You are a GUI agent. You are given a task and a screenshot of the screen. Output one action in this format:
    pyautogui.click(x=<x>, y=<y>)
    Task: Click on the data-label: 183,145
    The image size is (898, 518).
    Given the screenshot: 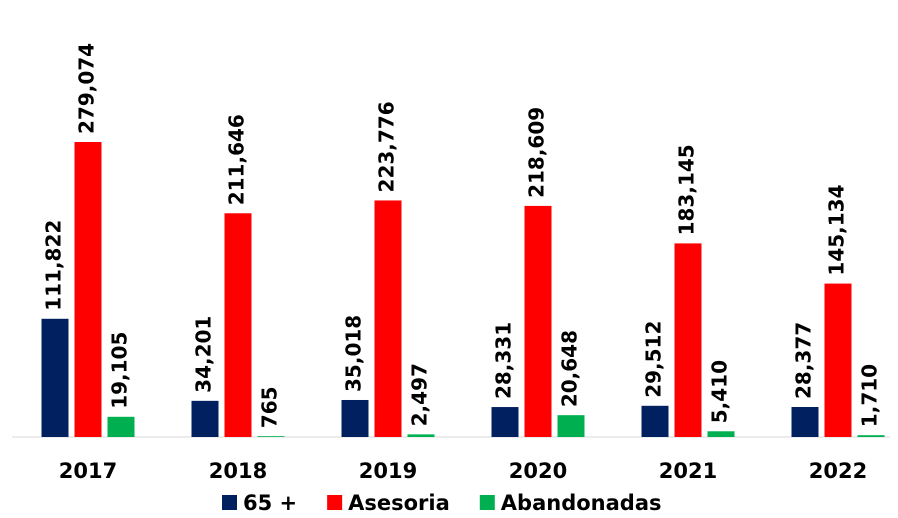 What is the action you would take?
    pyautogui.click(x=687, y=189)
    